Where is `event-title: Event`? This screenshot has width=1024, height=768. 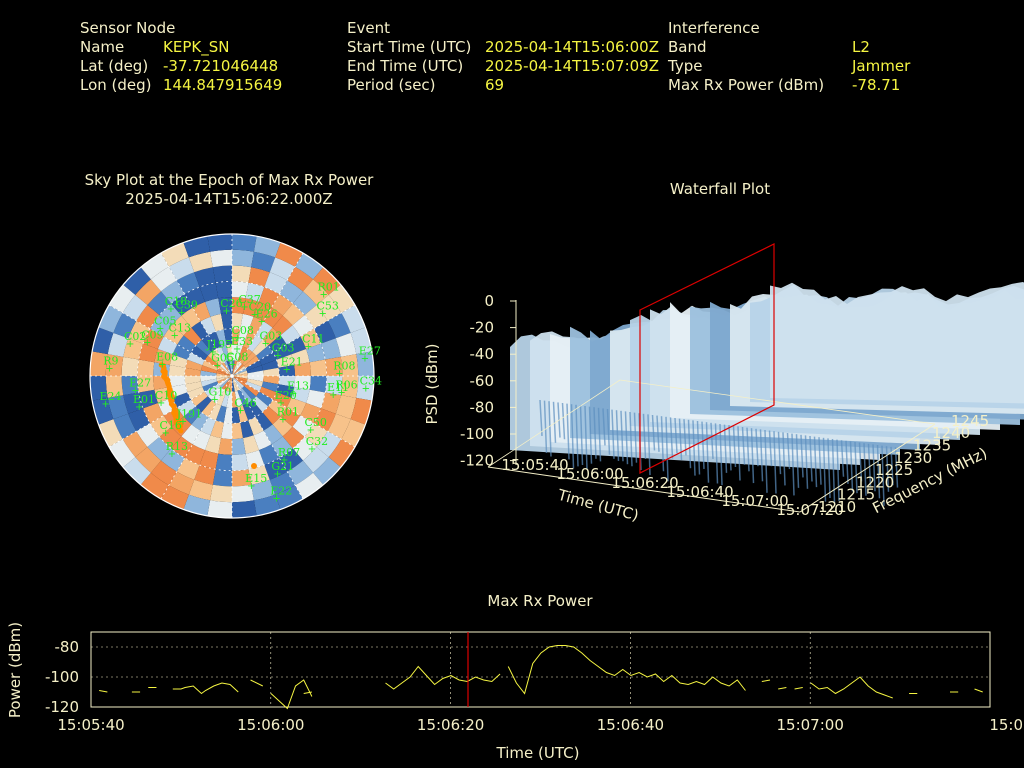
event-title: Event is located at coordinates (368, 28).